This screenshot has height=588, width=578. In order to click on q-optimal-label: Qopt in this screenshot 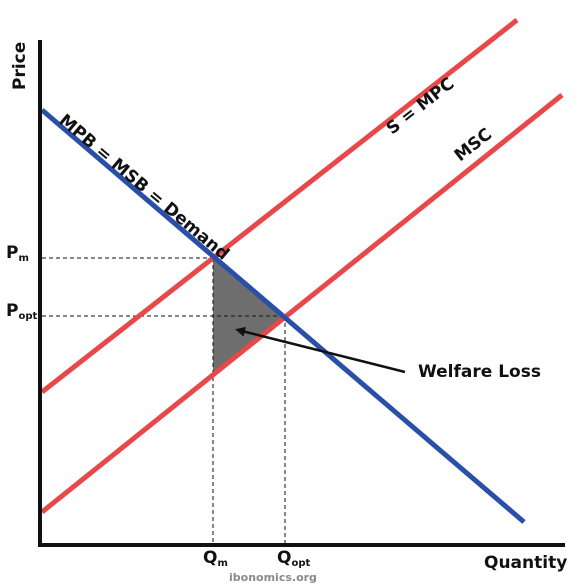, I will do `click(293, 558)`.